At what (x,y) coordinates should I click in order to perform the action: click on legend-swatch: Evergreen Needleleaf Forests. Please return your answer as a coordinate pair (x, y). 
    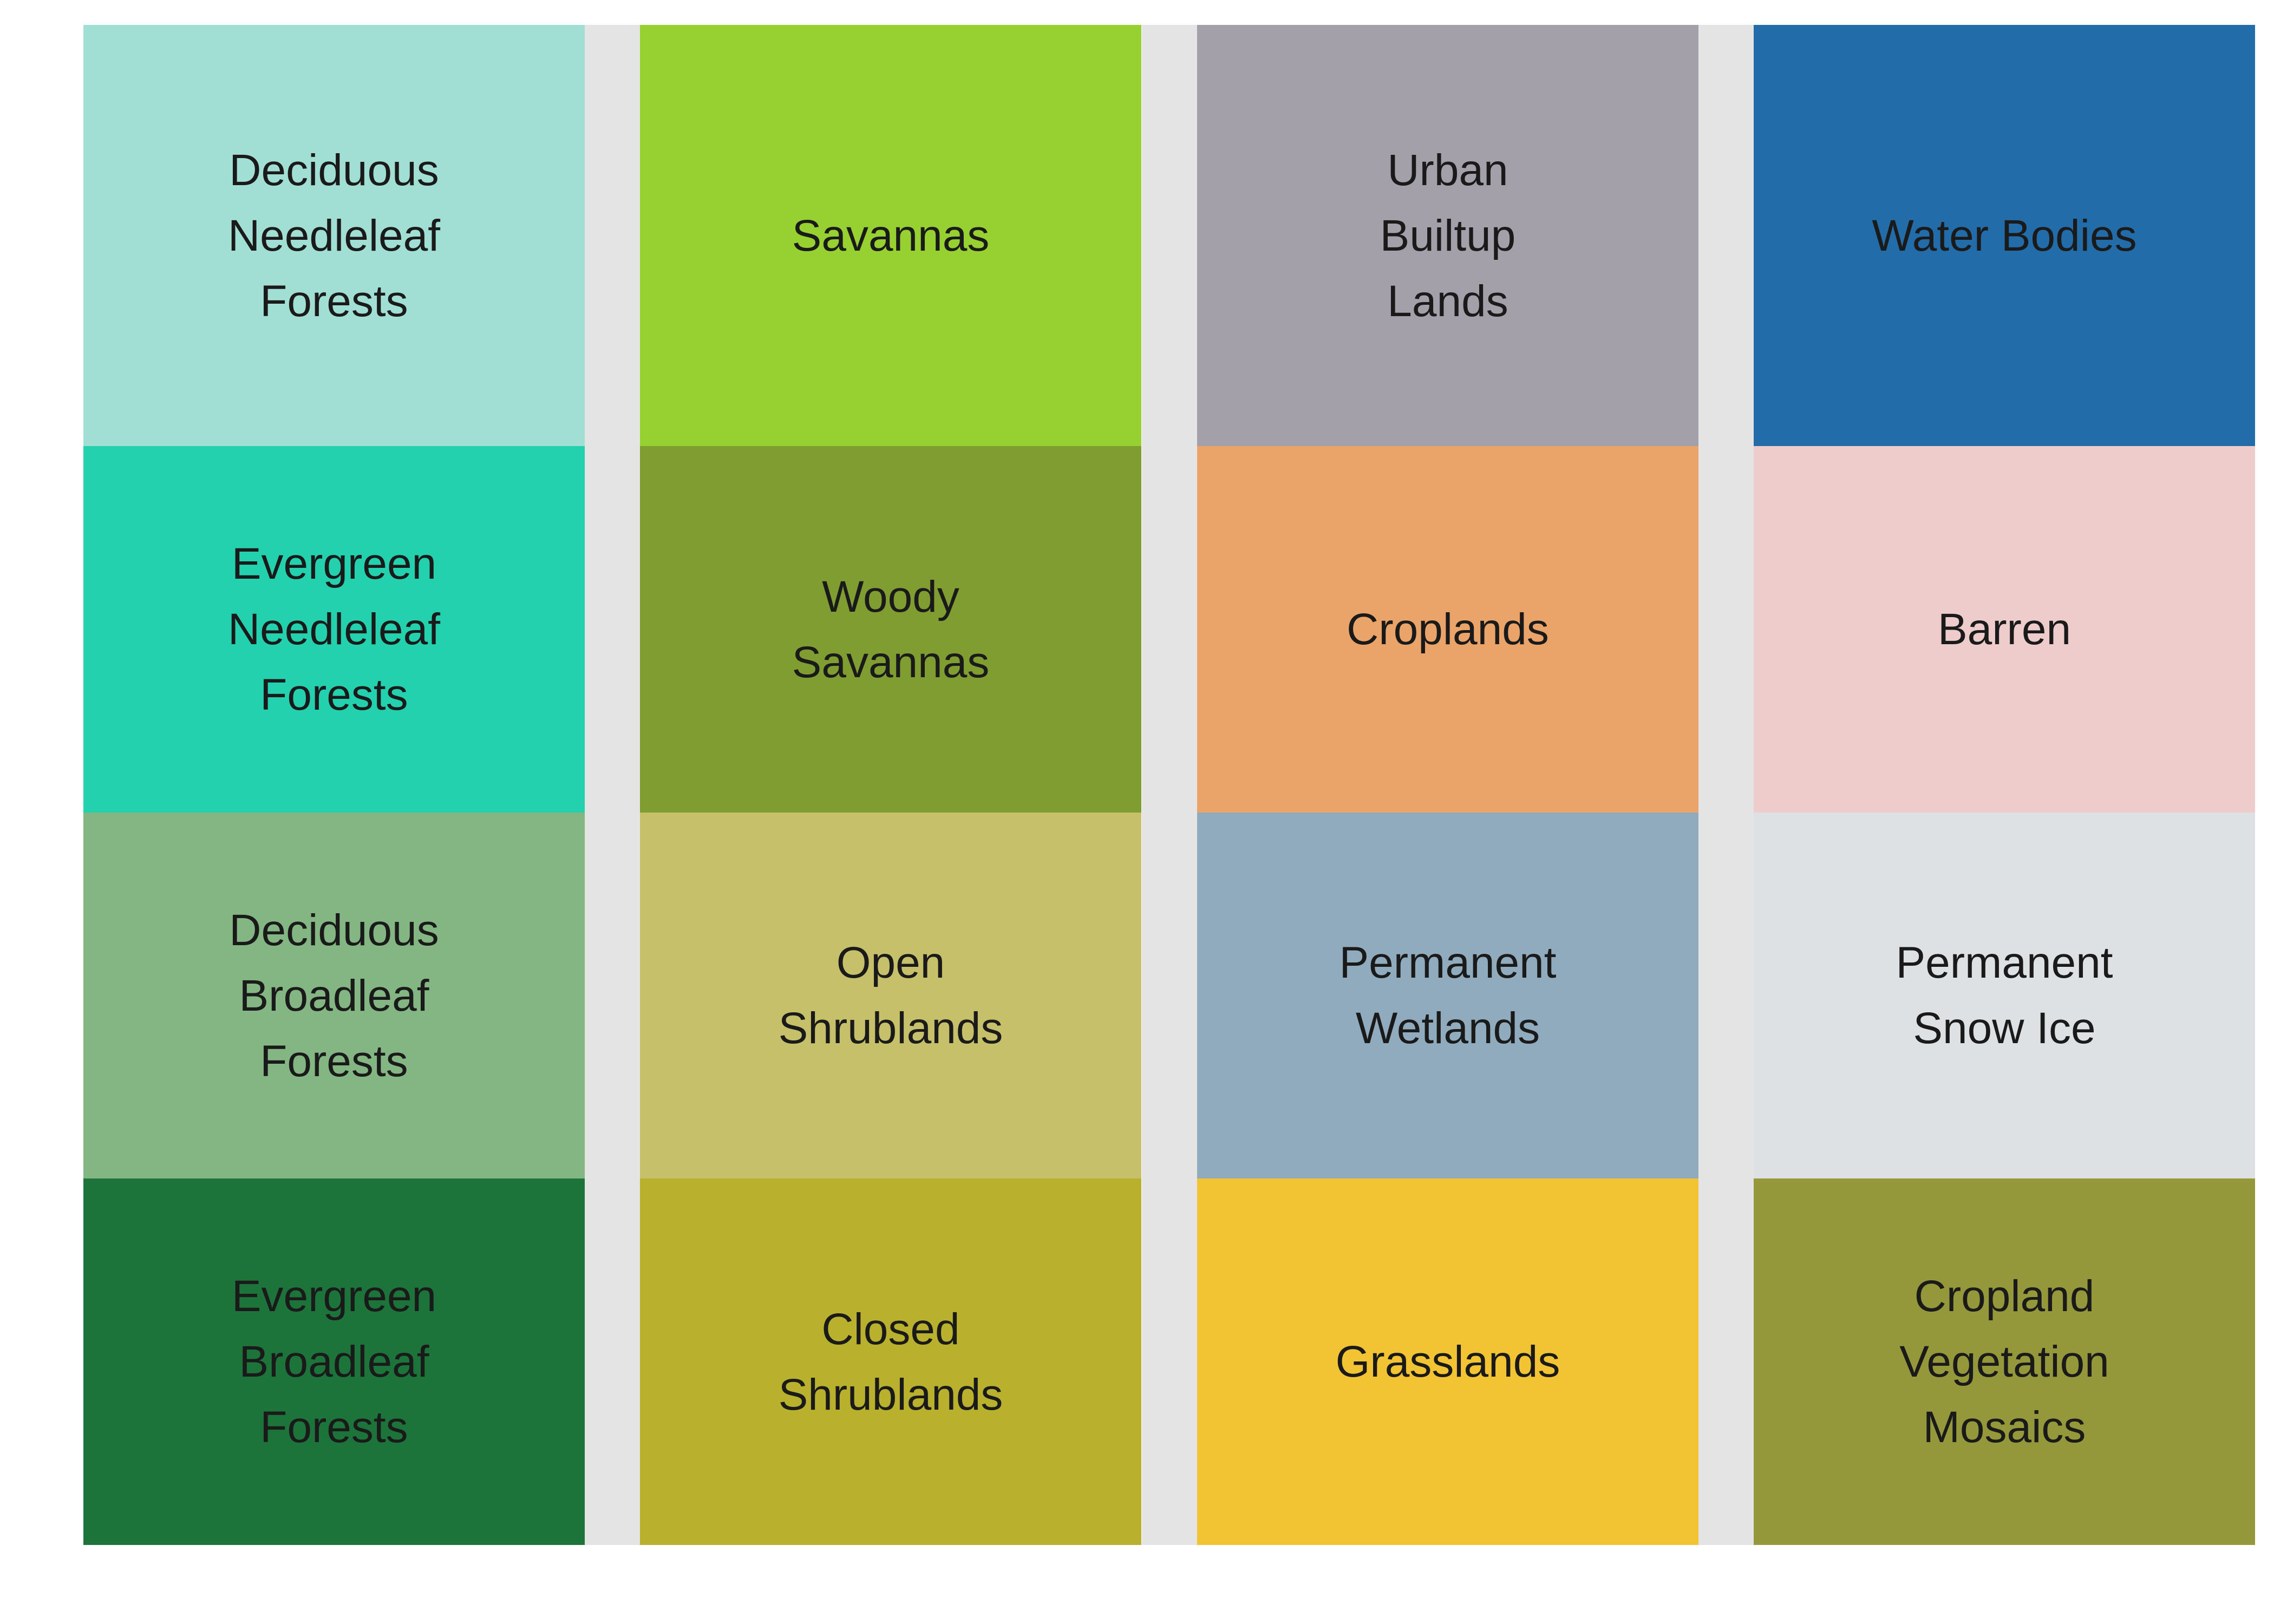
    Looking at the image, I should click on (334, 629).